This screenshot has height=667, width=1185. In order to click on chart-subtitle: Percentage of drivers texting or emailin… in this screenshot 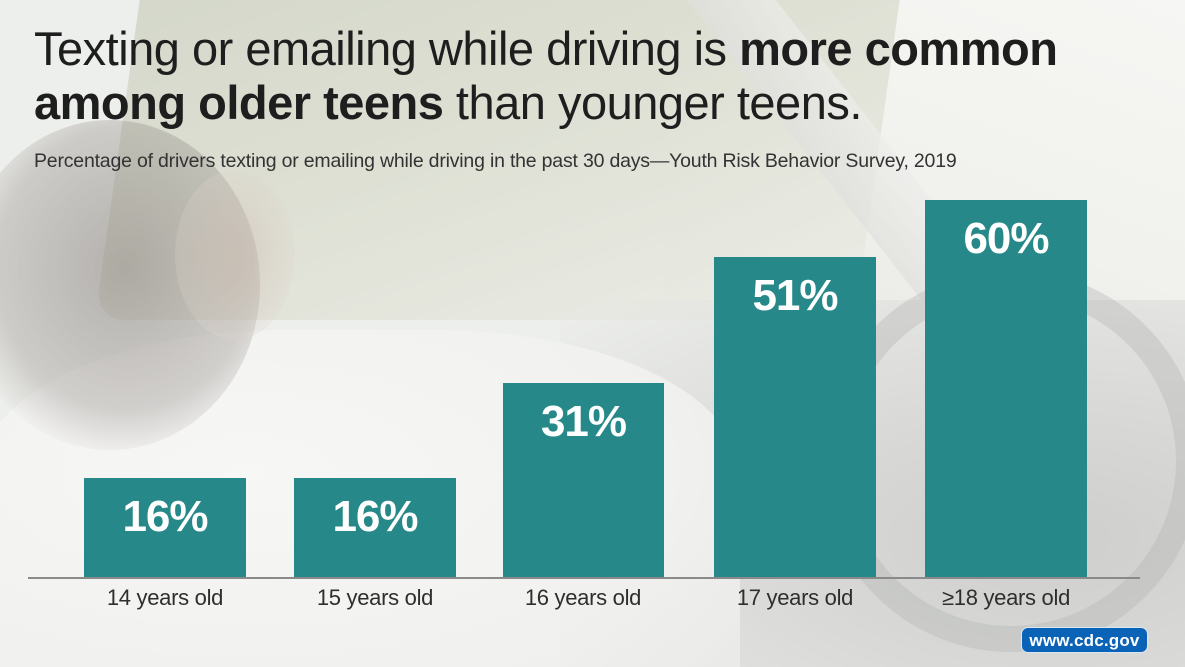, I will do `click(495, 161)`.